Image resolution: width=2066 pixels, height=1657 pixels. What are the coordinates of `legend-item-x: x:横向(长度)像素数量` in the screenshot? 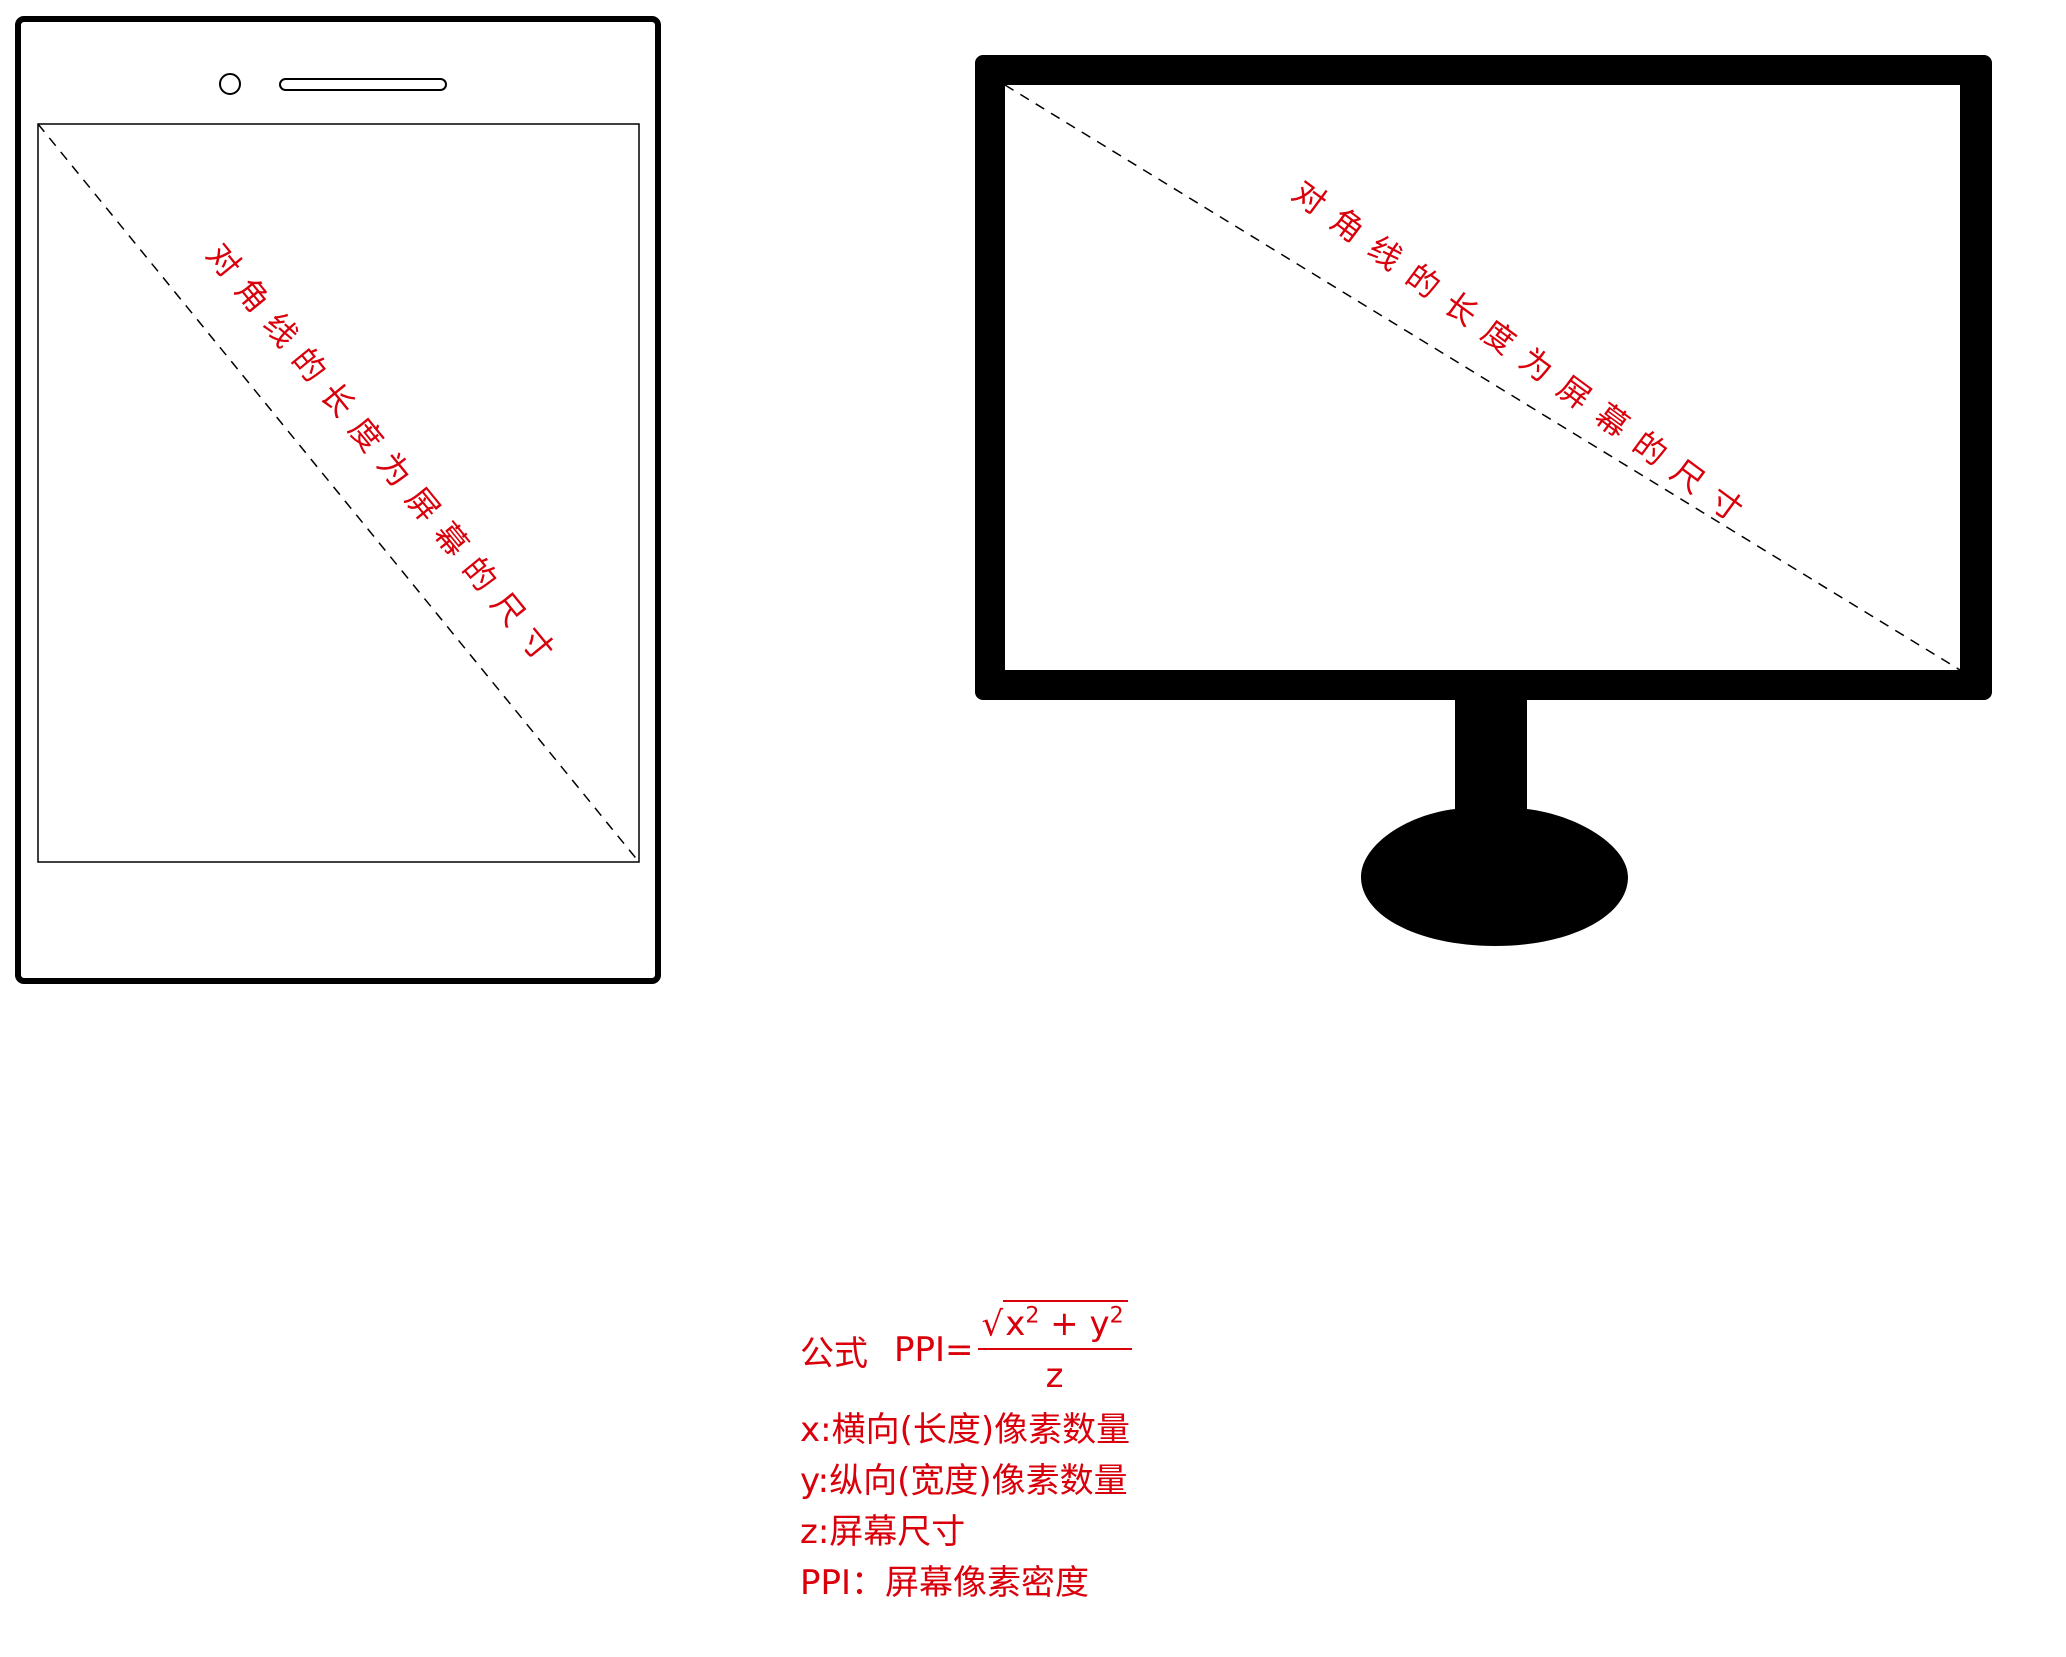 It's located at (965, 1430).